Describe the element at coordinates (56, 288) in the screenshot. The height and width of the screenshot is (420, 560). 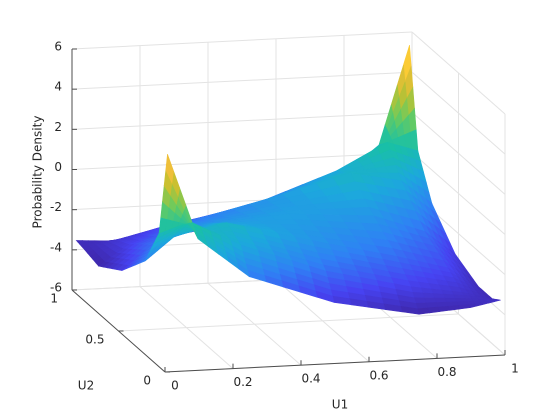
I see `z-tick-label: -6` at that location.